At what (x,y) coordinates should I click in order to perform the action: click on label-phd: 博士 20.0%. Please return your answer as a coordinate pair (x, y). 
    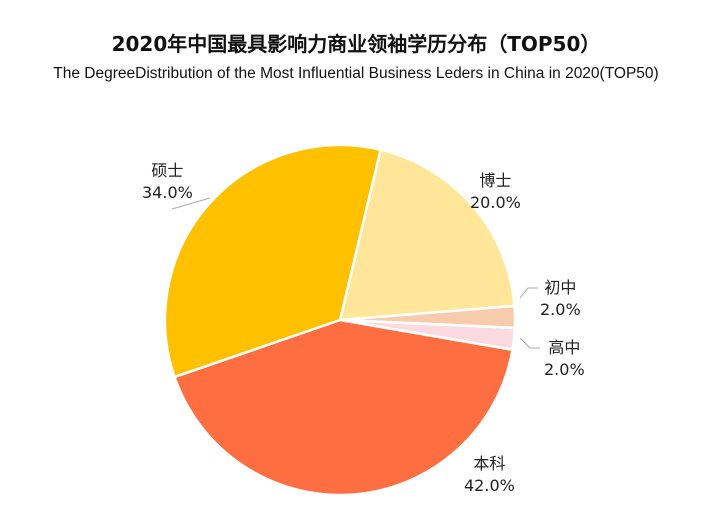
    Looking at the image, I should click on (495, 192).